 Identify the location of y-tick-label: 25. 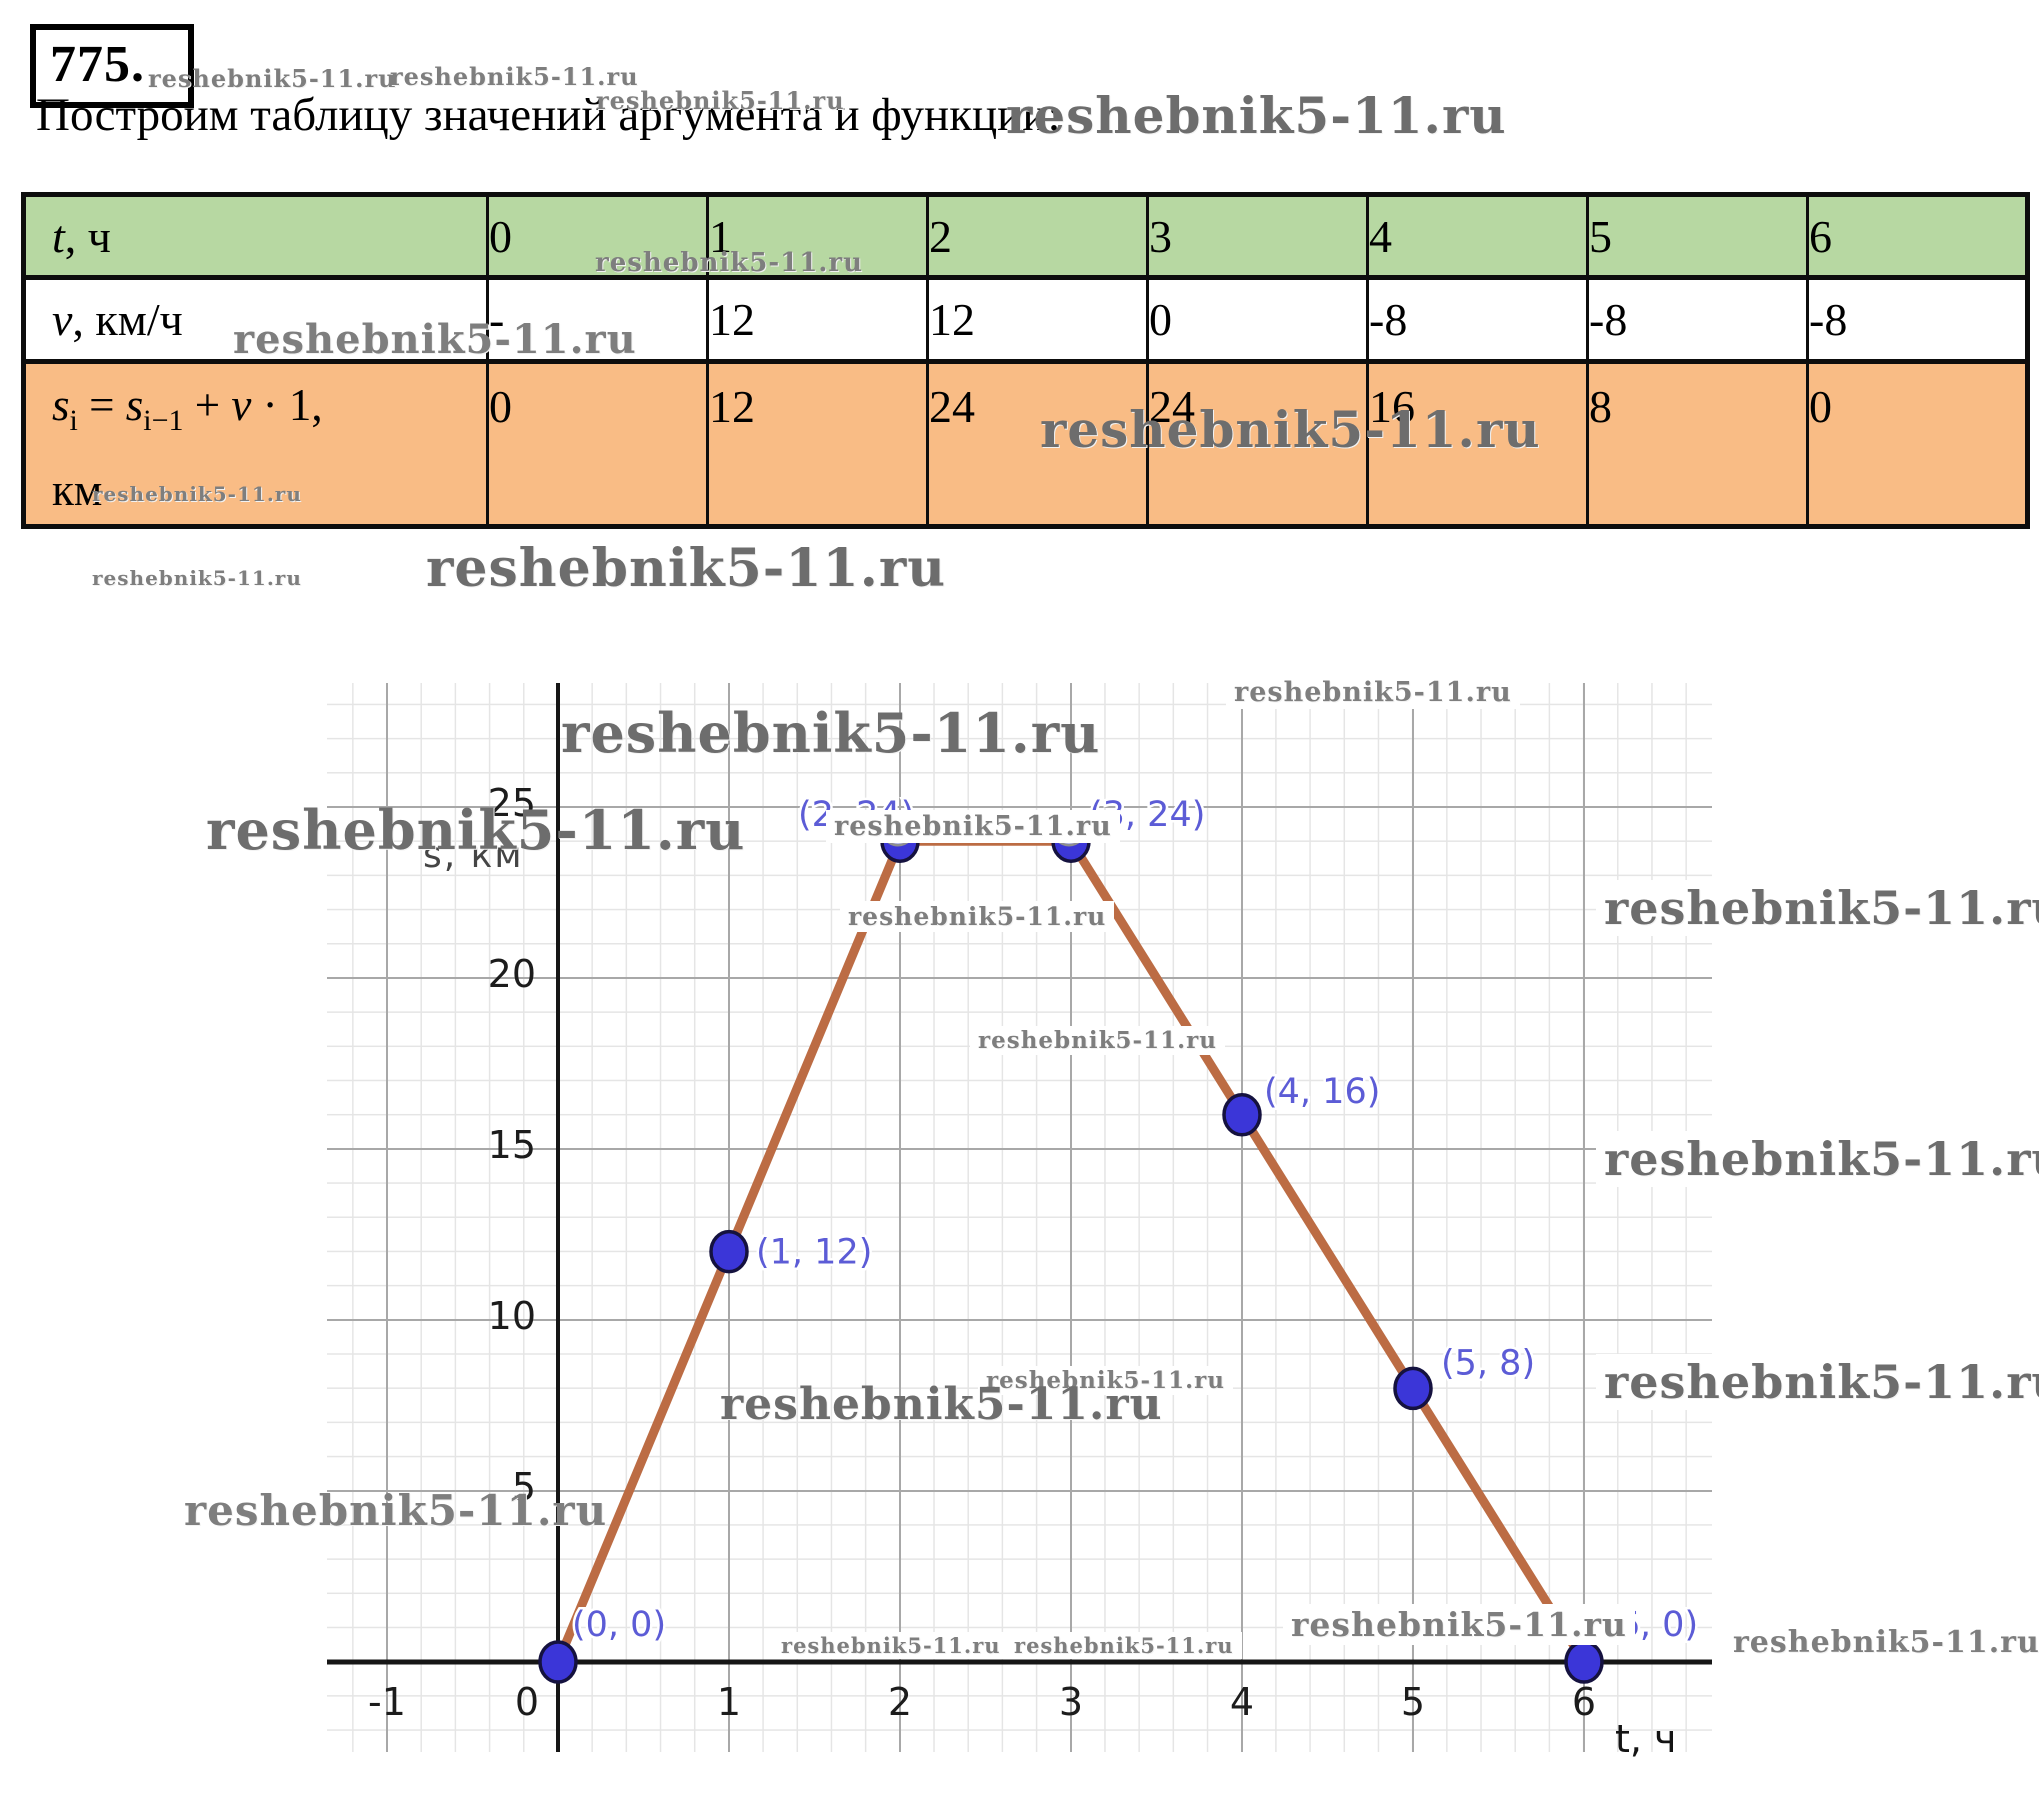
(511, 803).